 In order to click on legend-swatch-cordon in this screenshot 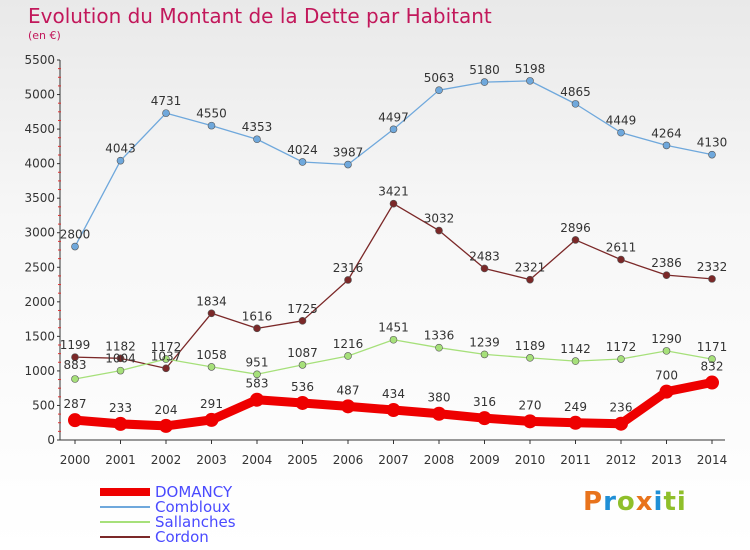, I will do `click(125, 537)`.